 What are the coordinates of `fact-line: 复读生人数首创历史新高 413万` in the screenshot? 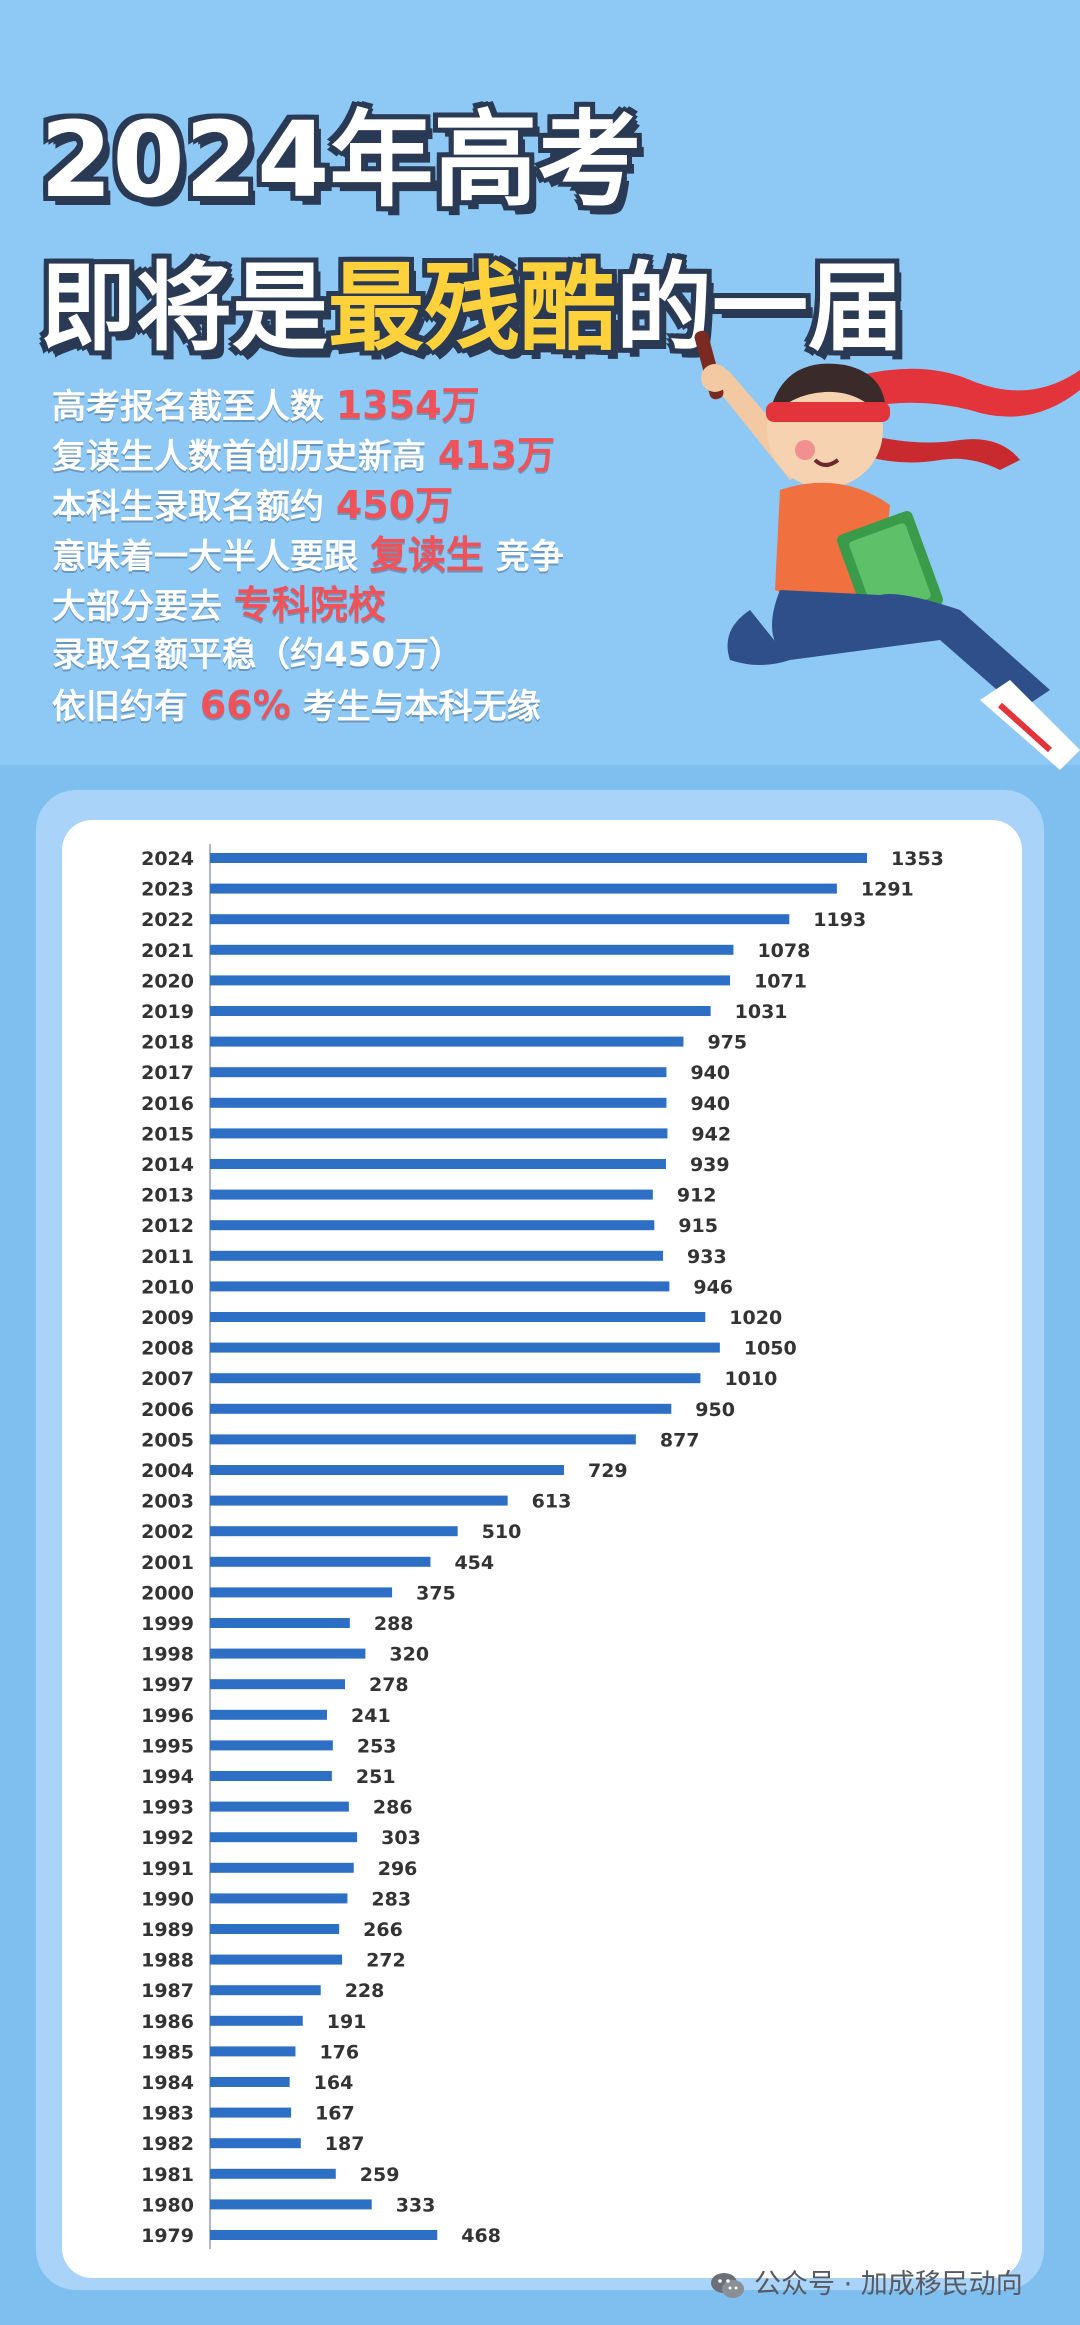 It's located at (382, 455).